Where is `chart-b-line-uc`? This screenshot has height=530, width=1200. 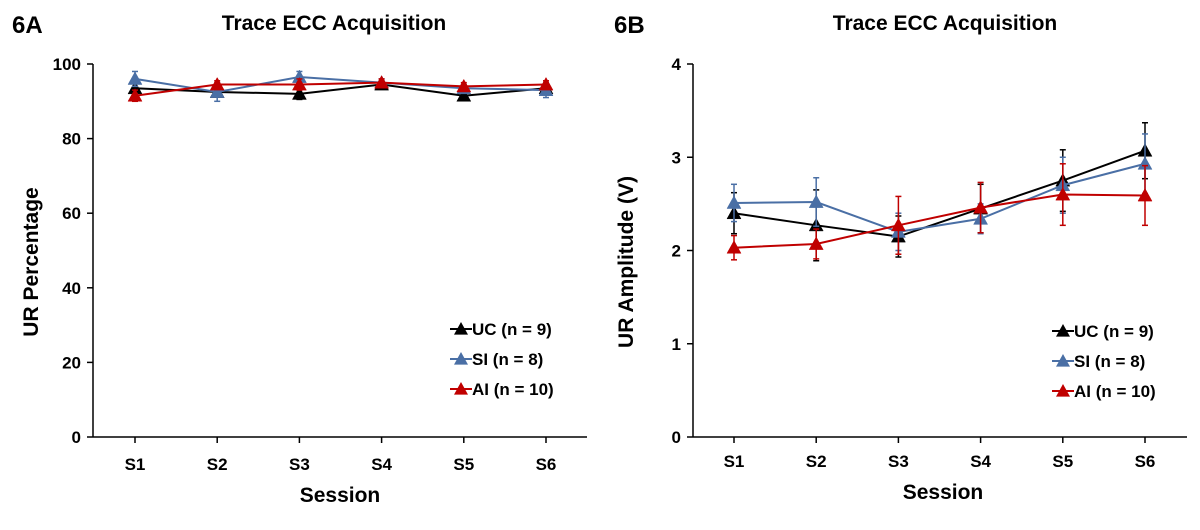
chart-b-line-uc is located at coordinates (939, 193).